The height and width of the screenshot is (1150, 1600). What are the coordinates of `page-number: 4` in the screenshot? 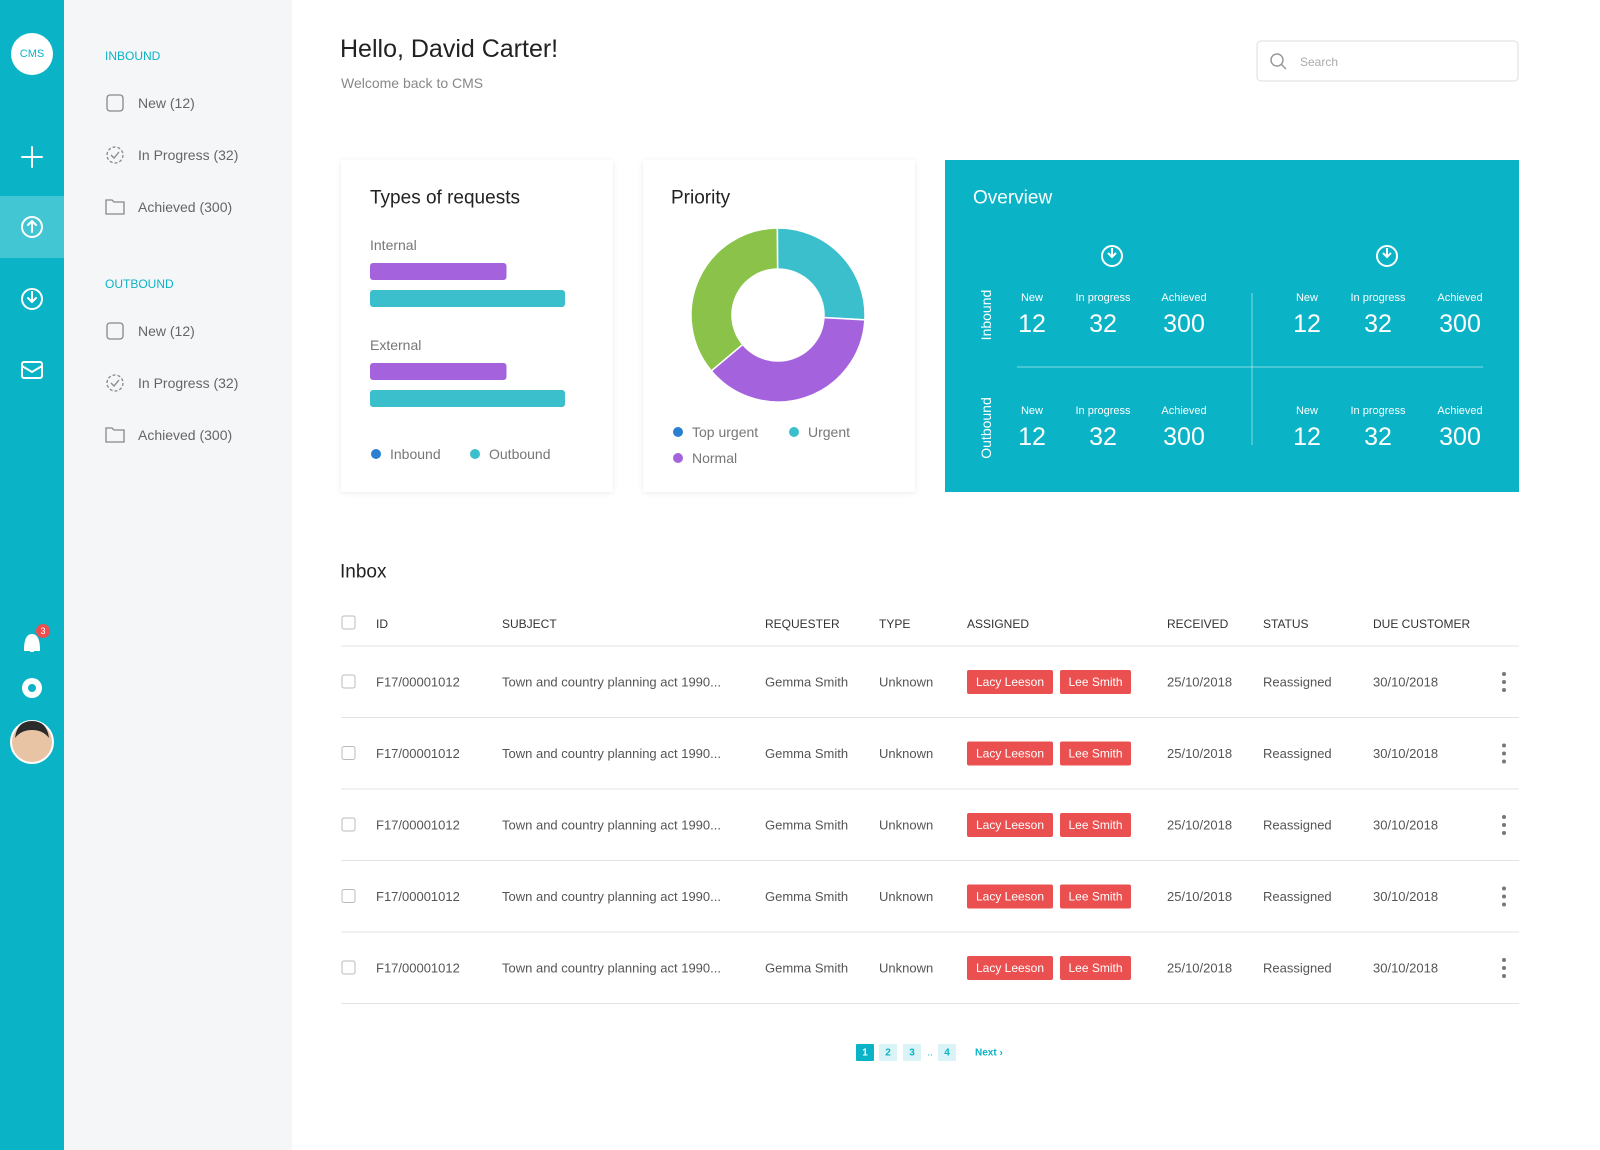 It's located at (947, 1053).